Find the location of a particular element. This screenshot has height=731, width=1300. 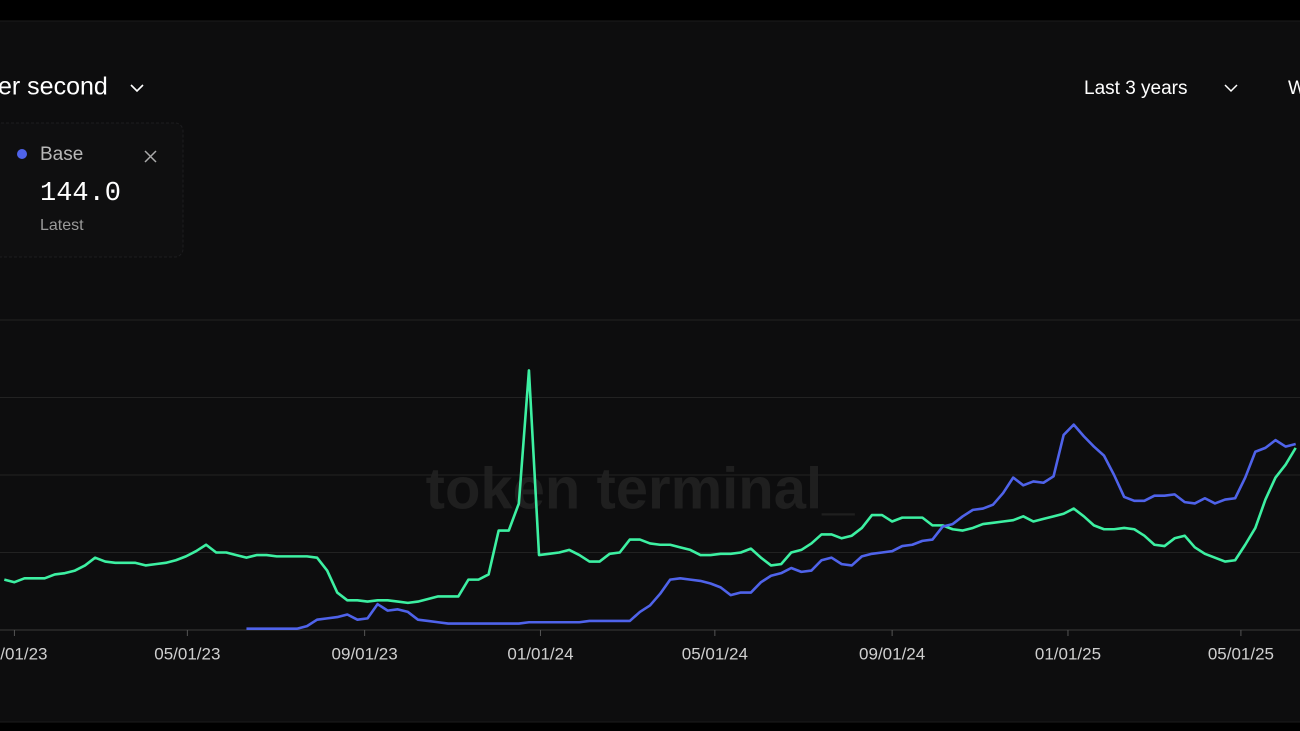

range-selector: Last 3 years is located at coordinates (1161, 88).